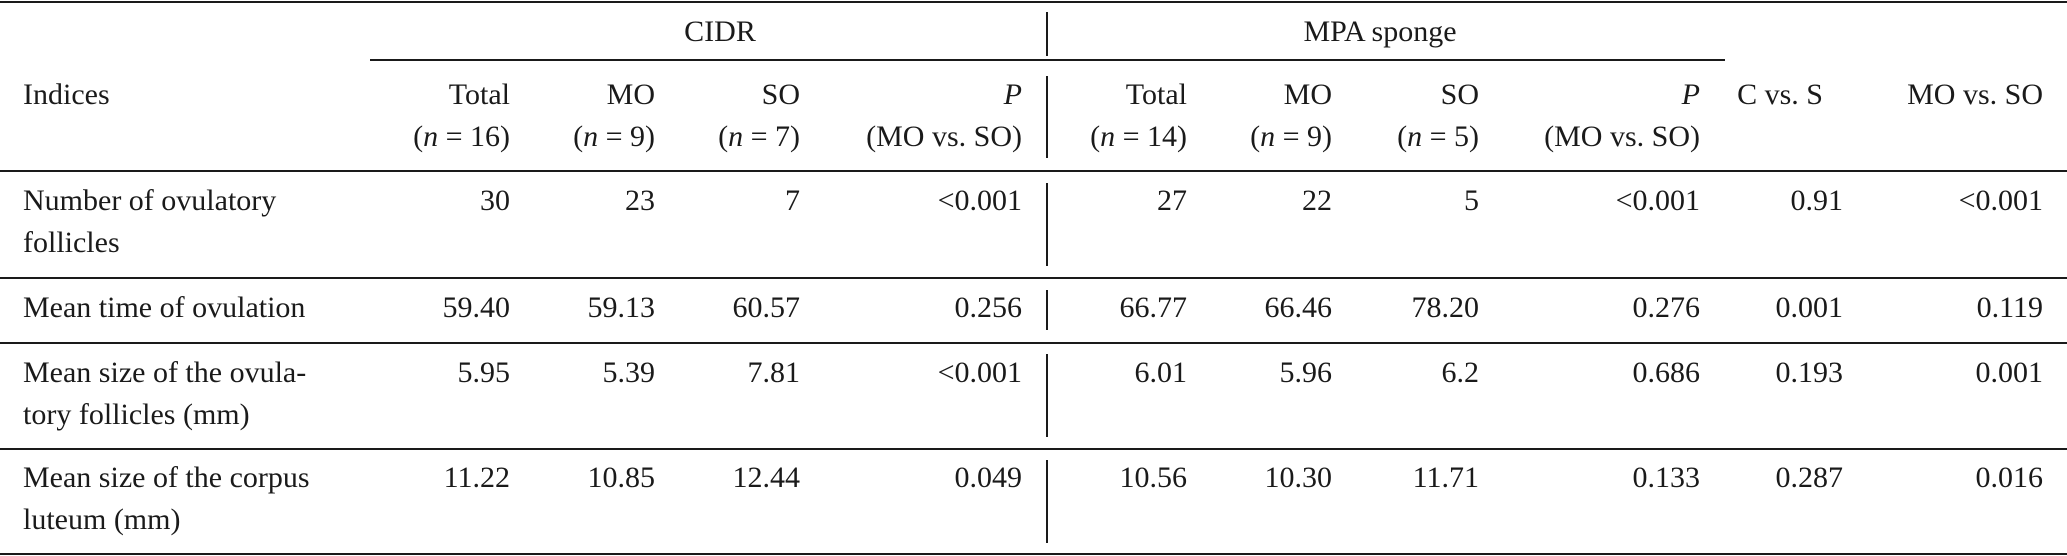  I want to click on cell: 0.287, so click(1809, 477).